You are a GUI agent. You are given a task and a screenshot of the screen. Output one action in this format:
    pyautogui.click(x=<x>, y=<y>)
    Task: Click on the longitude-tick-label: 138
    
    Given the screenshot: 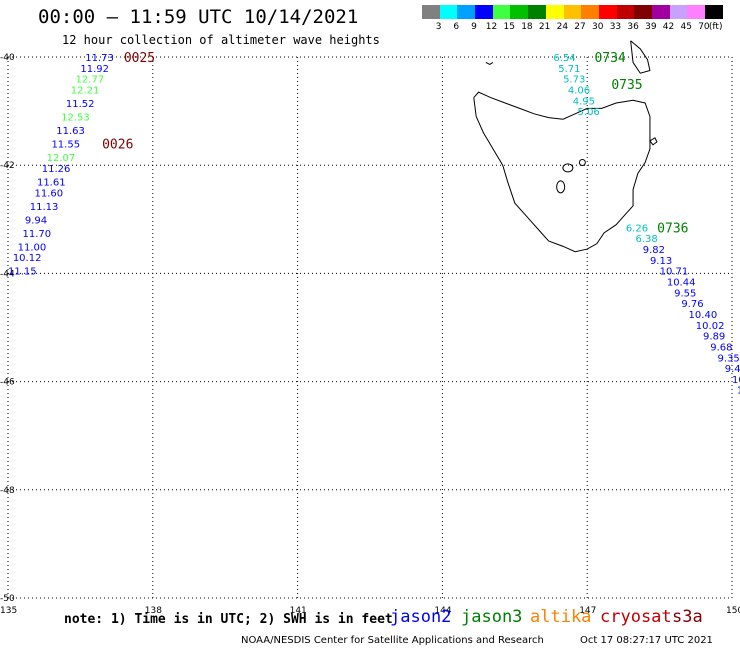 What is the action you would take?
    pyautogui.click(x=153, y=611)
    